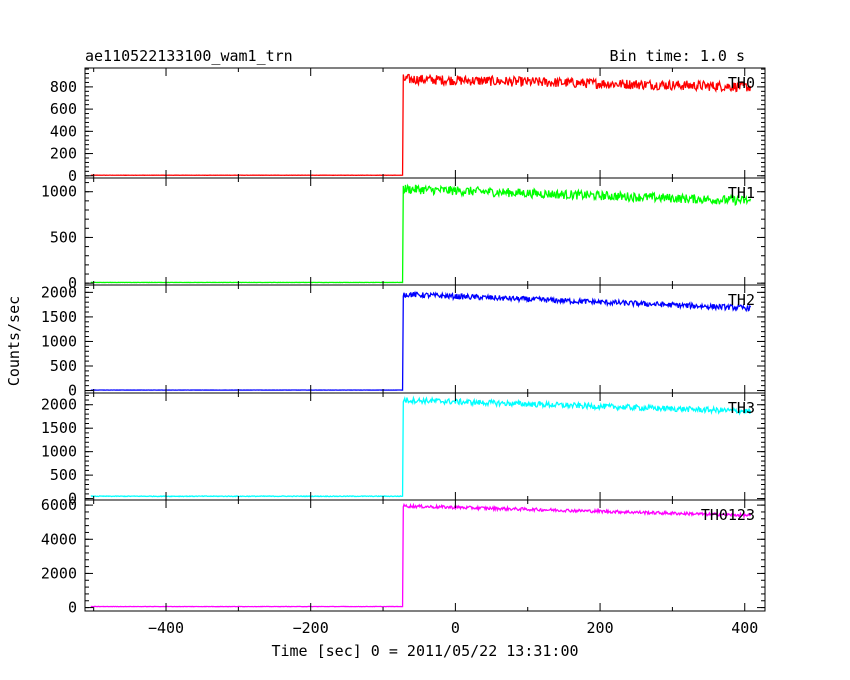  I want to click on series-label-th1: TH1, so click(741, 193).